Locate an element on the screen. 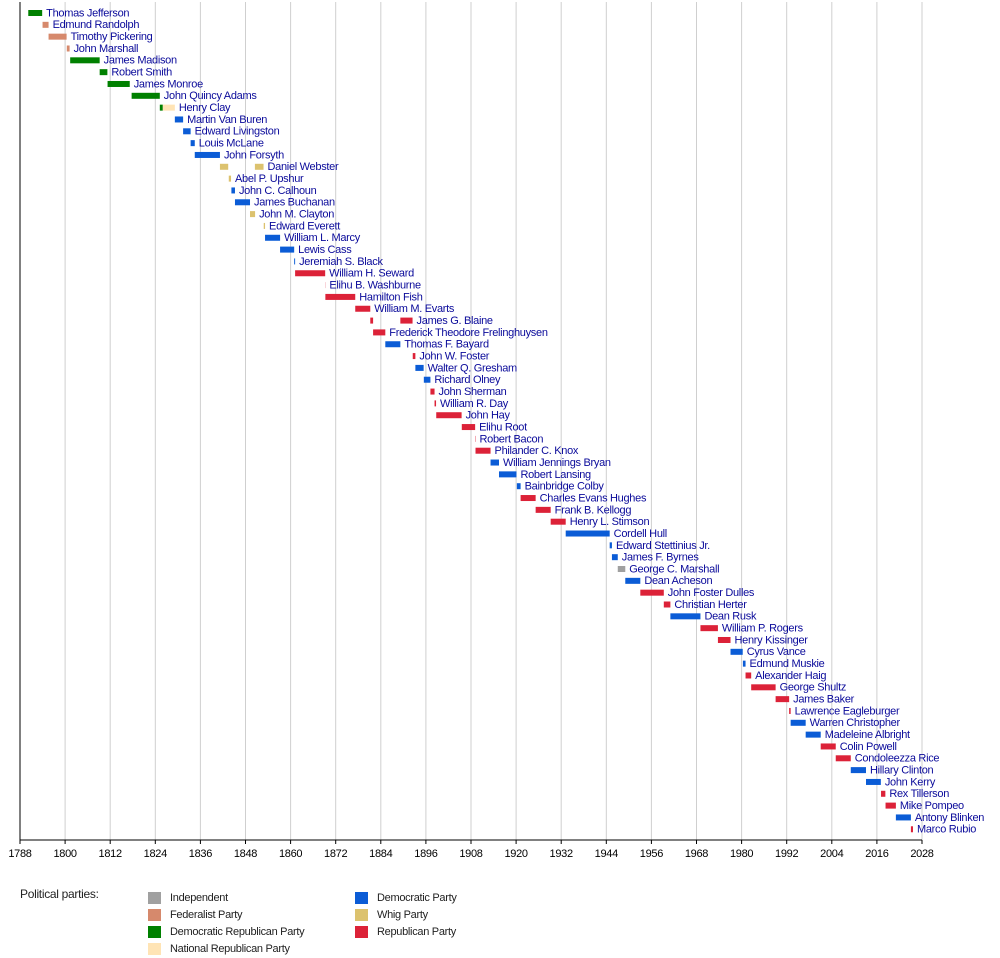 This screenshot has width=1000, height=958. row-label: Jeremiah S. Black is located at coordinates (341, 262).